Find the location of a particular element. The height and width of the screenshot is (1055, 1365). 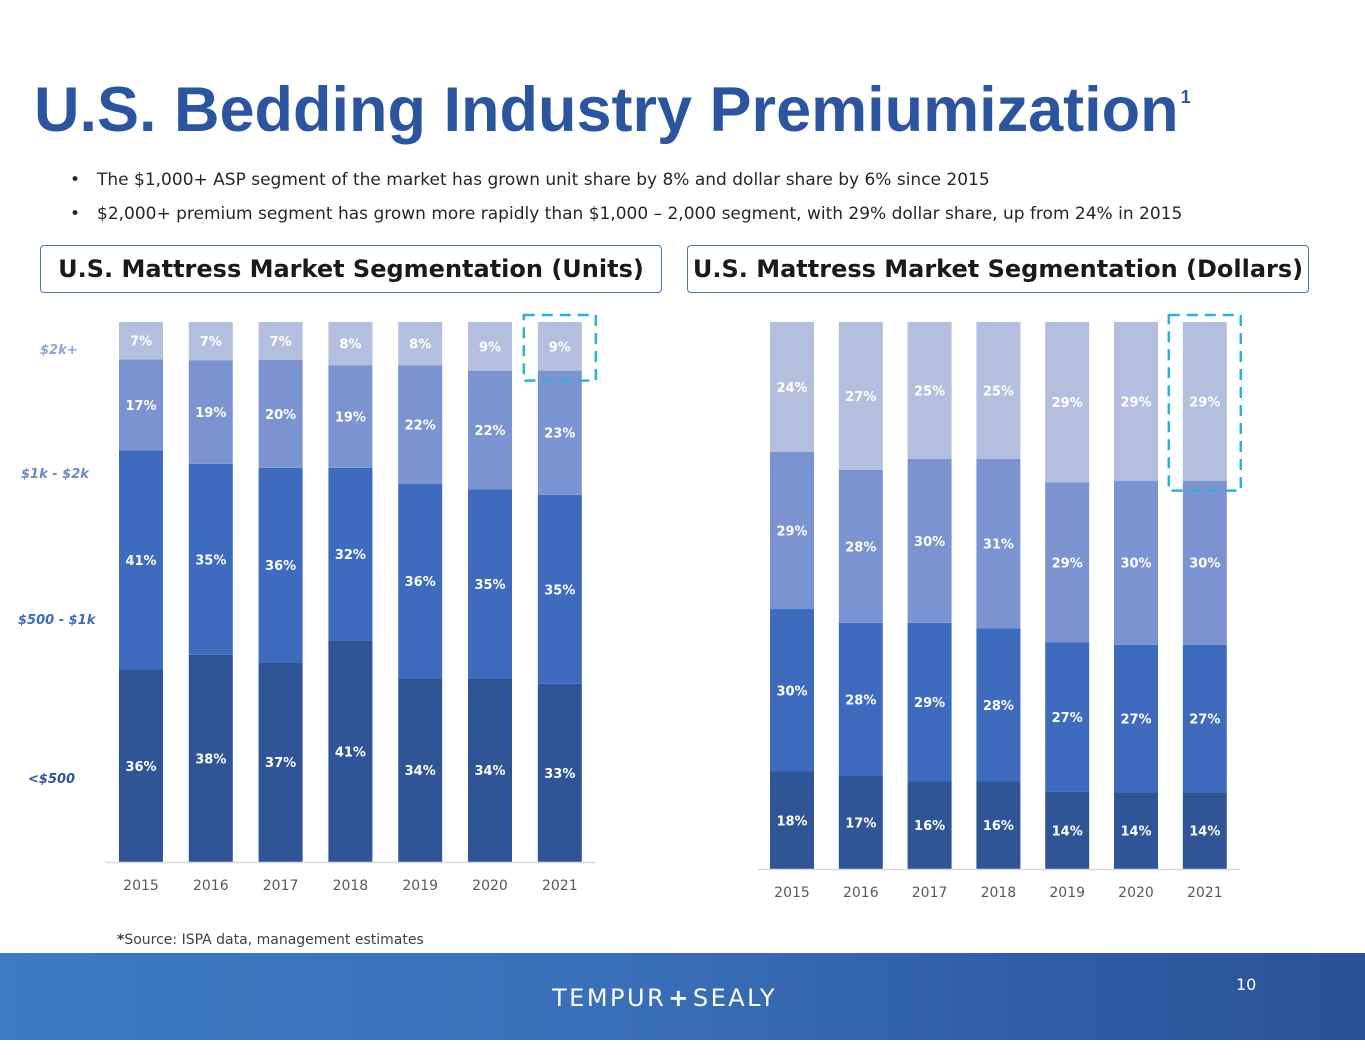

units-bar-s2k-plus-2021 is located at coordinates (559, 346).